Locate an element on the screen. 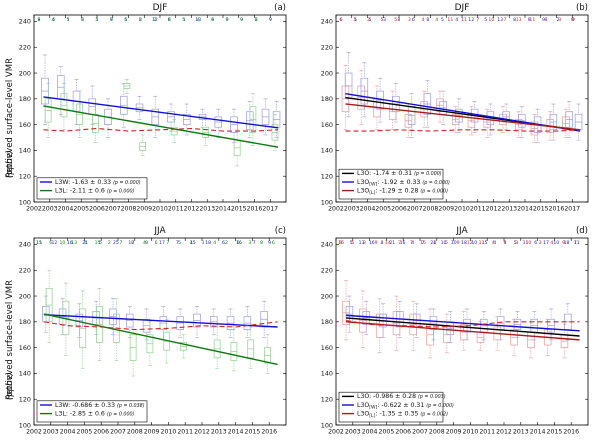 This screenshot has width=600, height=447. count-label-blue: 16 is located at coordinates (70, 243).